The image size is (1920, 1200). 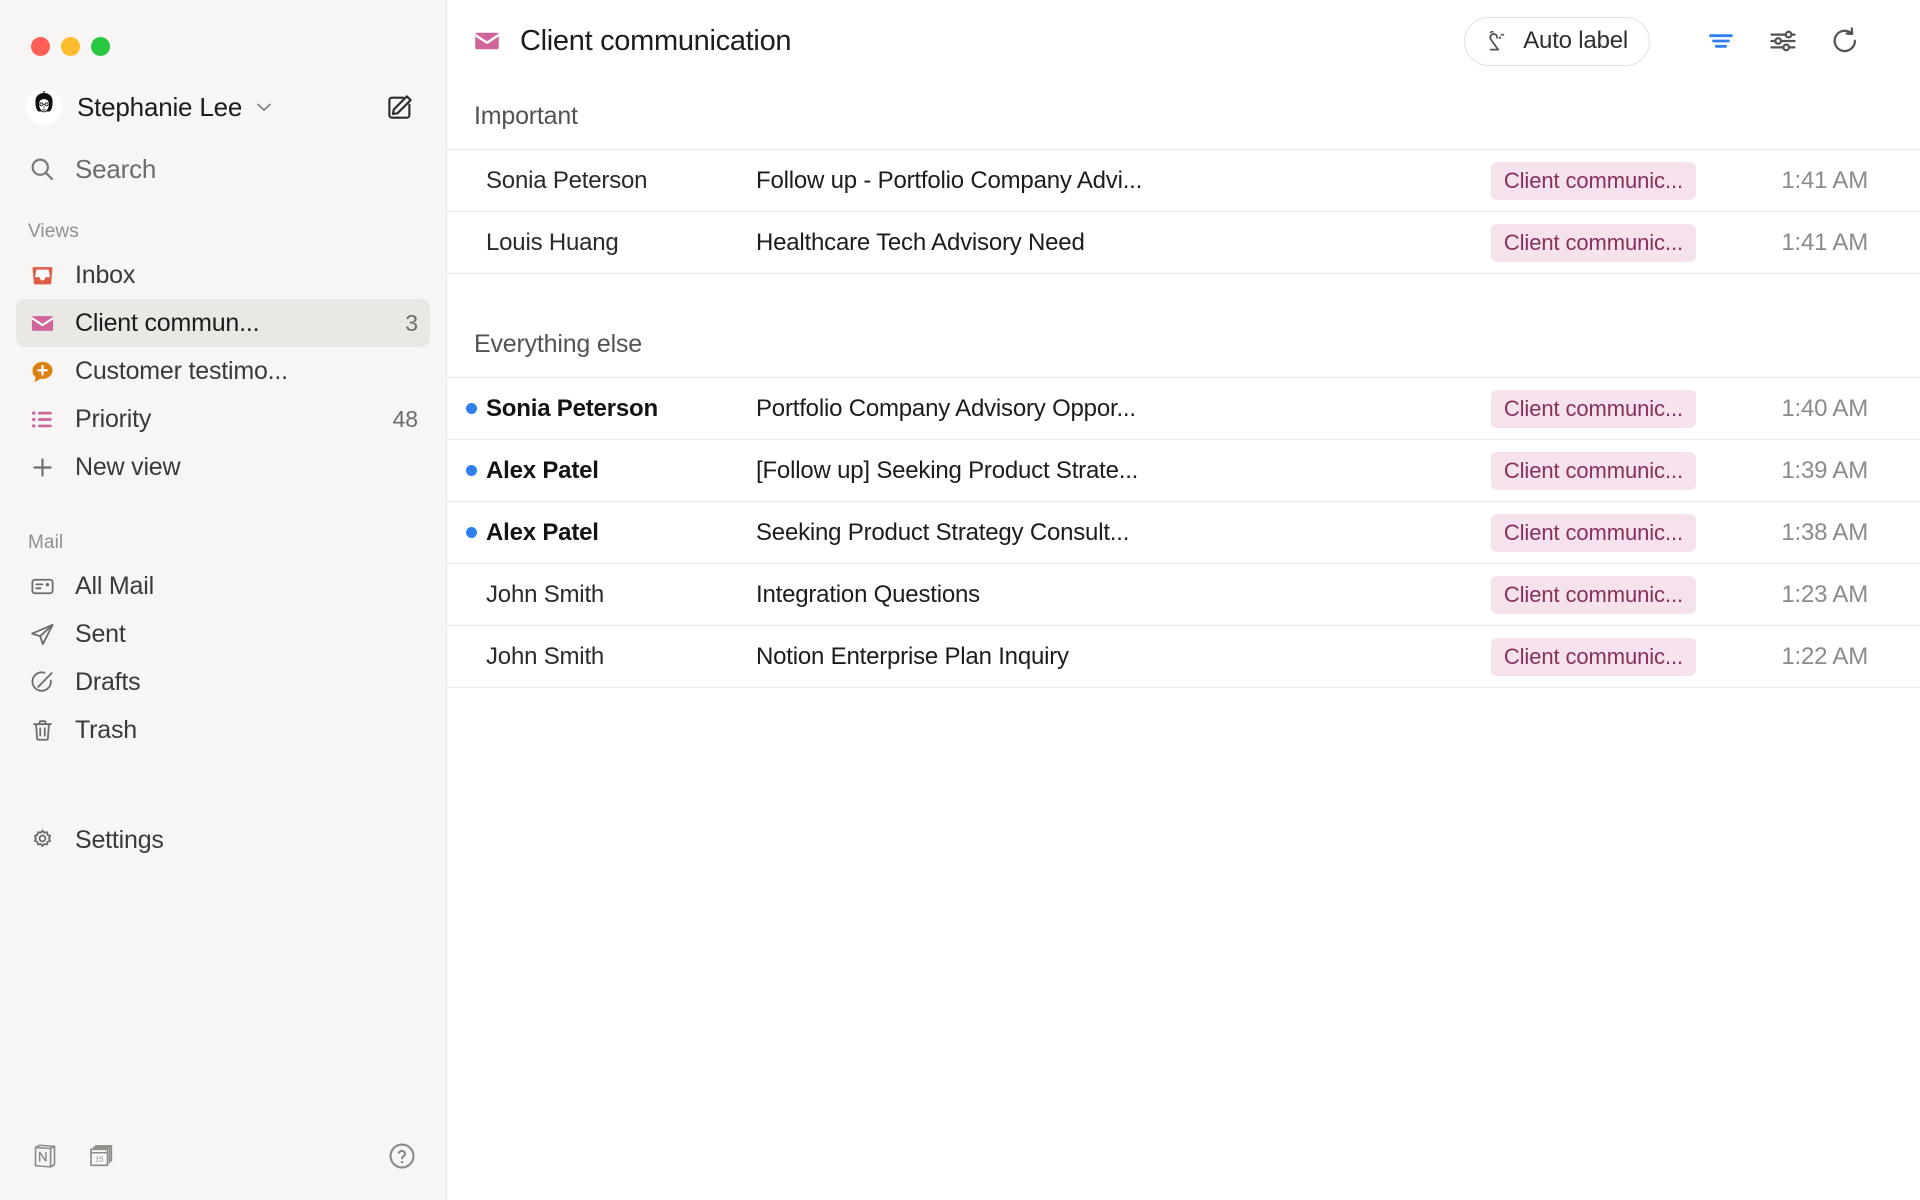 What do you see at coordinates (1845, 41) in the screenshot?
I see `refresh-icon` at bounding box center [1845, 41].